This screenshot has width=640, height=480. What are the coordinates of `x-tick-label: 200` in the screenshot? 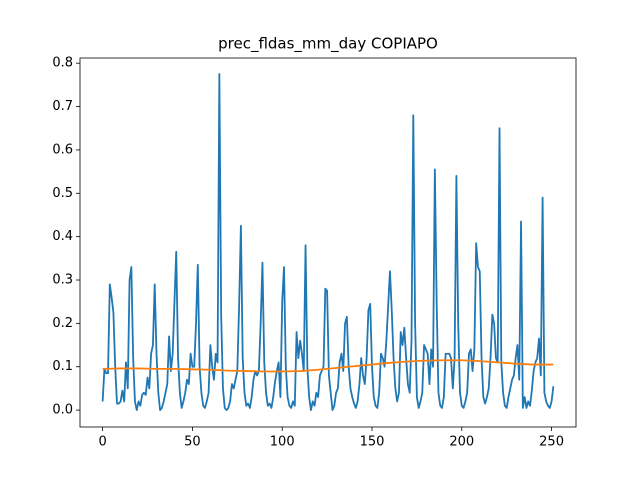 It's located at (461, 442).